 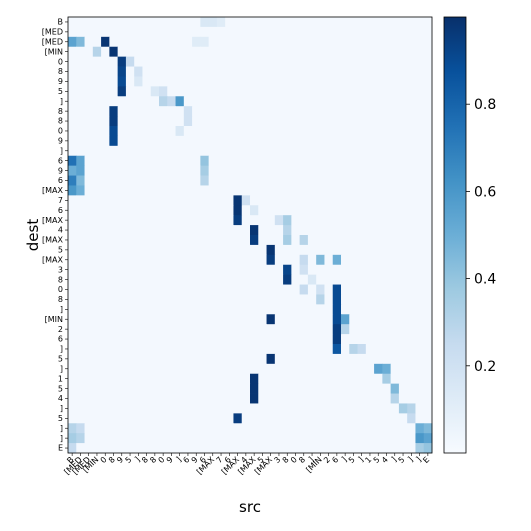 What do you see at coordinates (162, 460) in the screenshot?
I see `x-tick-label: 0` at bounding box center [162, 460].